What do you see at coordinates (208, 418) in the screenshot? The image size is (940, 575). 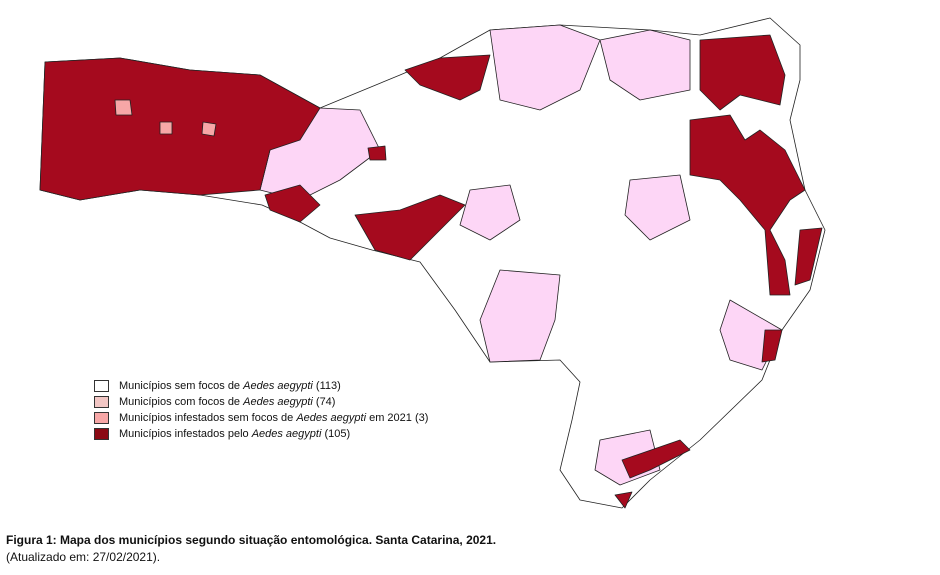 I see `legend-text: Municípios infestados sem focos de` at bounding box center [208, 418].